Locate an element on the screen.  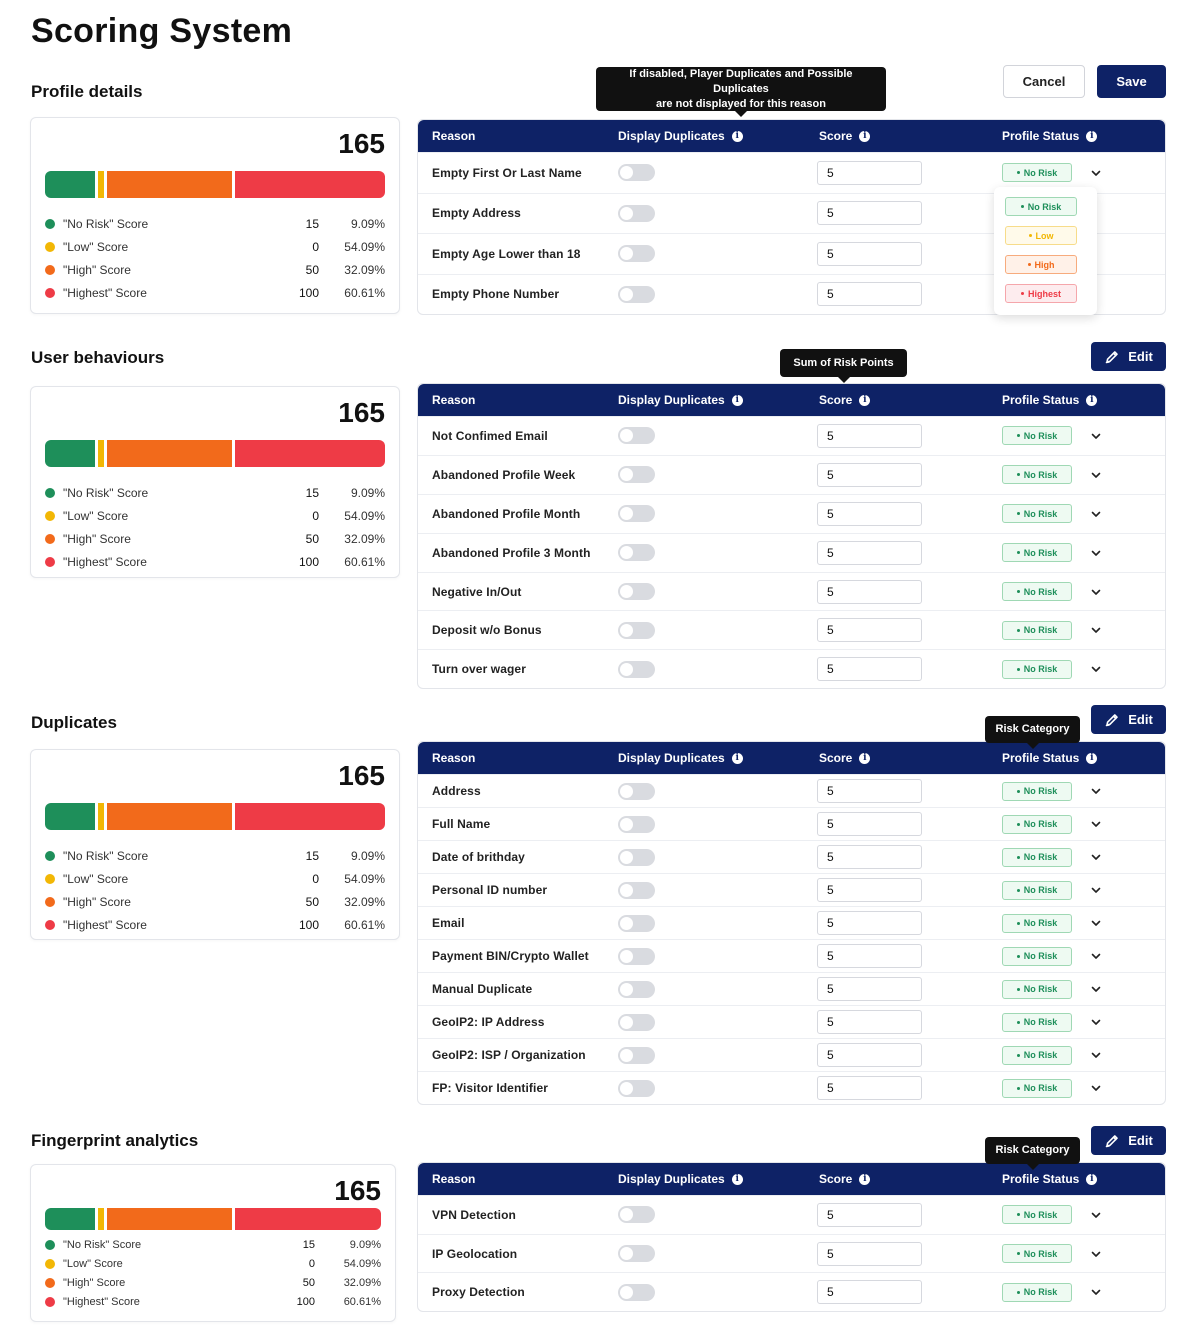
save-button: Save is located at coordinates (1131, 81).